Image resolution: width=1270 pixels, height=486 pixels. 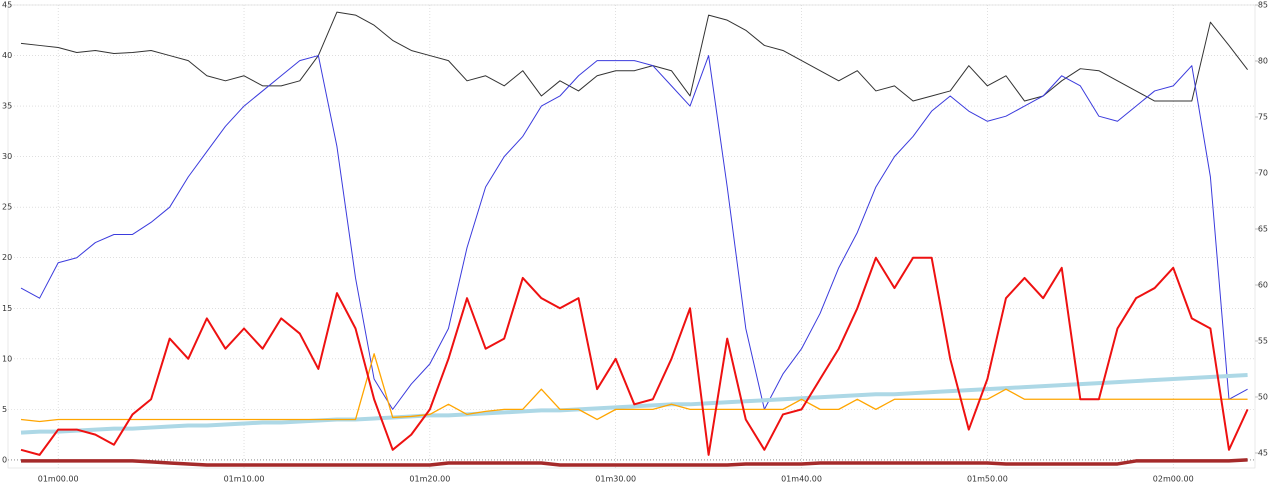 What do you see at coordinates (7, 257) in the screenshot?
I see `y-tick-label: 20` at bounding box center [7, 257].